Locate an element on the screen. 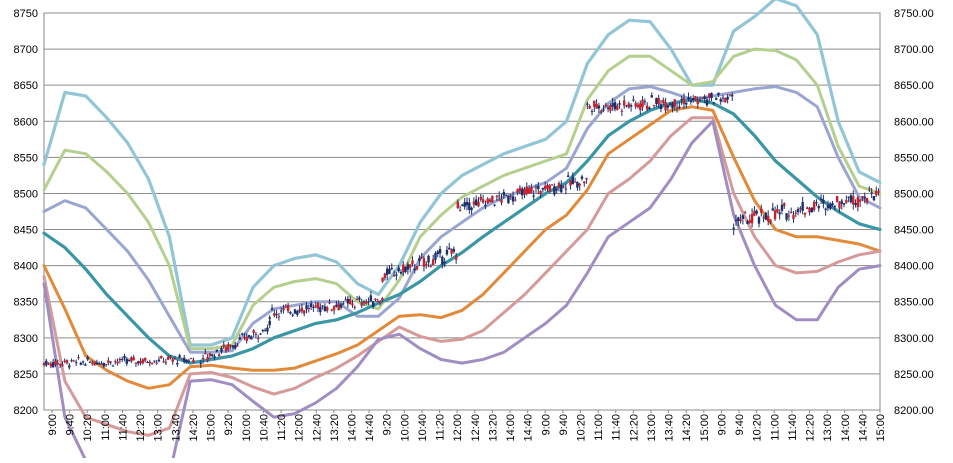 This screenshot has height=463, width=953. x-tick-label: 9:20 is located at coordinates (229, 424).